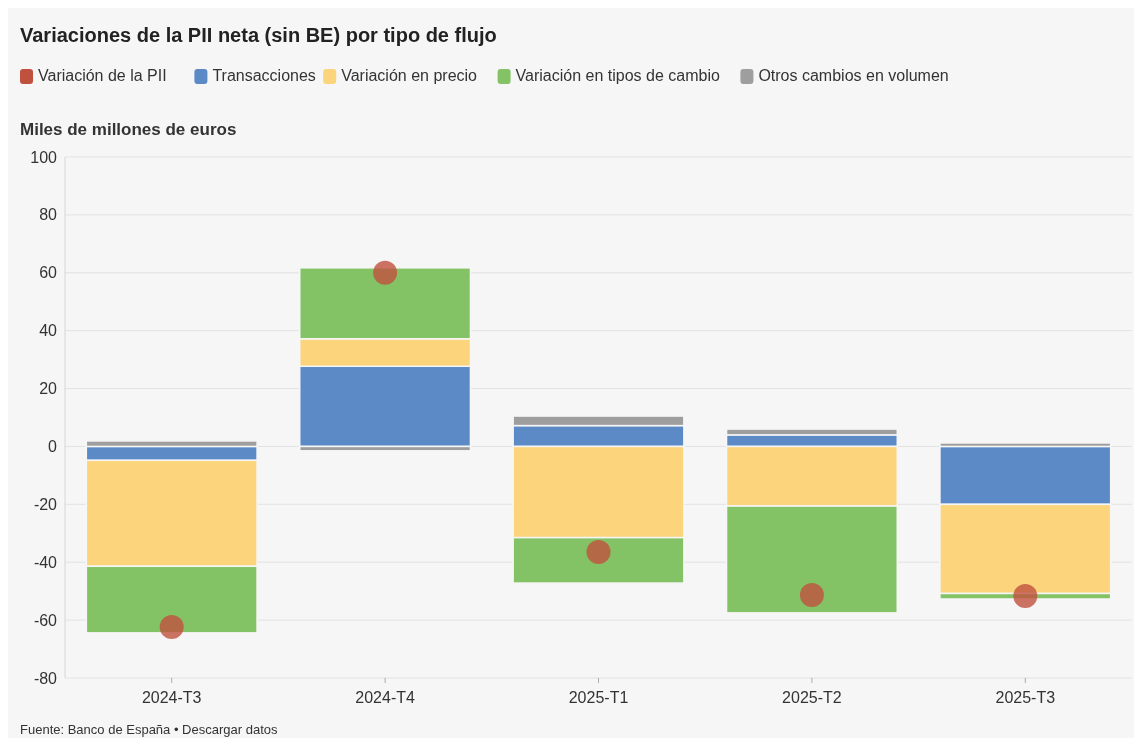  Describe the element at coordinates (45, 562) in the screenshot. I see `y-tick-label: -40` at that location.